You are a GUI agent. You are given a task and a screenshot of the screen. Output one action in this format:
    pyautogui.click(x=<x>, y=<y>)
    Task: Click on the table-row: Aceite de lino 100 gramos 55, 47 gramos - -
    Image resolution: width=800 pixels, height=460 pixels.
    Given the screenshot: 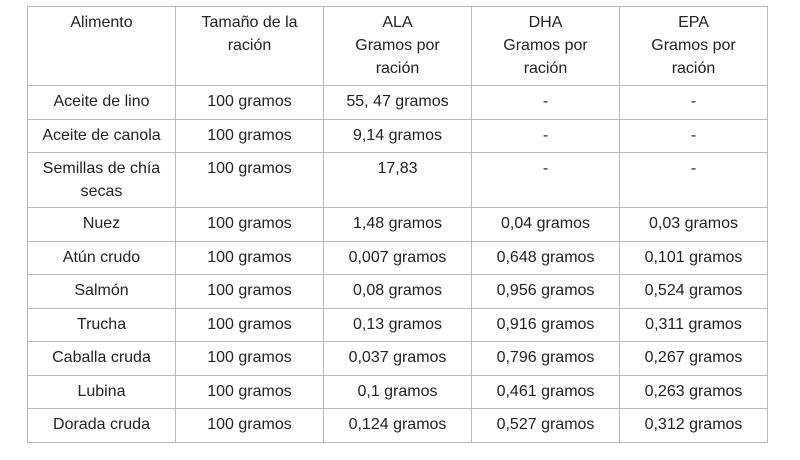 What is the action you would take?
    pyautogui.click(x=397, y=102)
    